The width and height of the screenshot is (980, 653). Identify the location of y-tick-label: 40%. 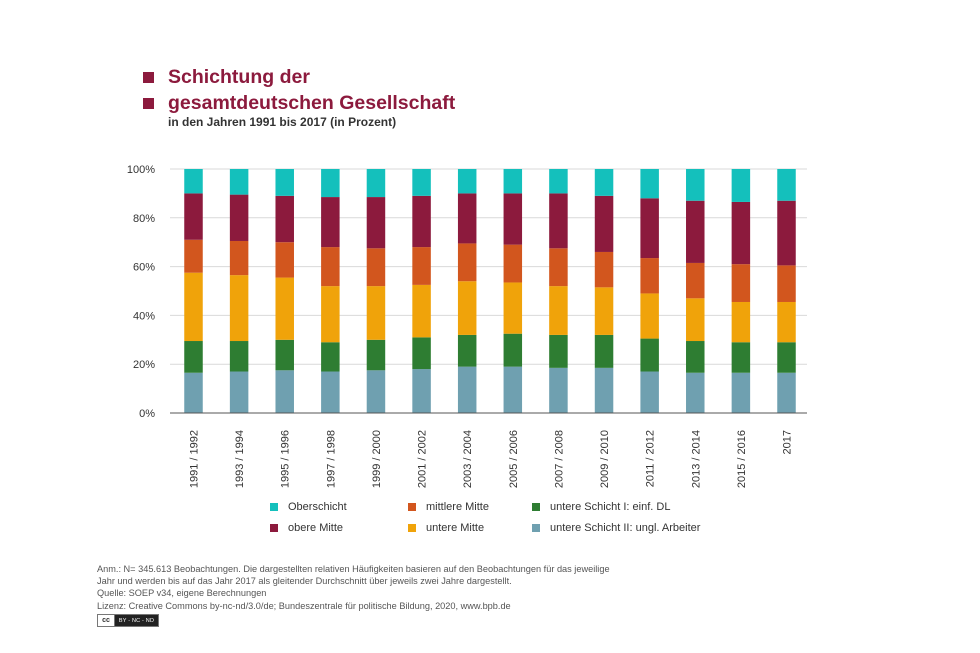
(144, 316).